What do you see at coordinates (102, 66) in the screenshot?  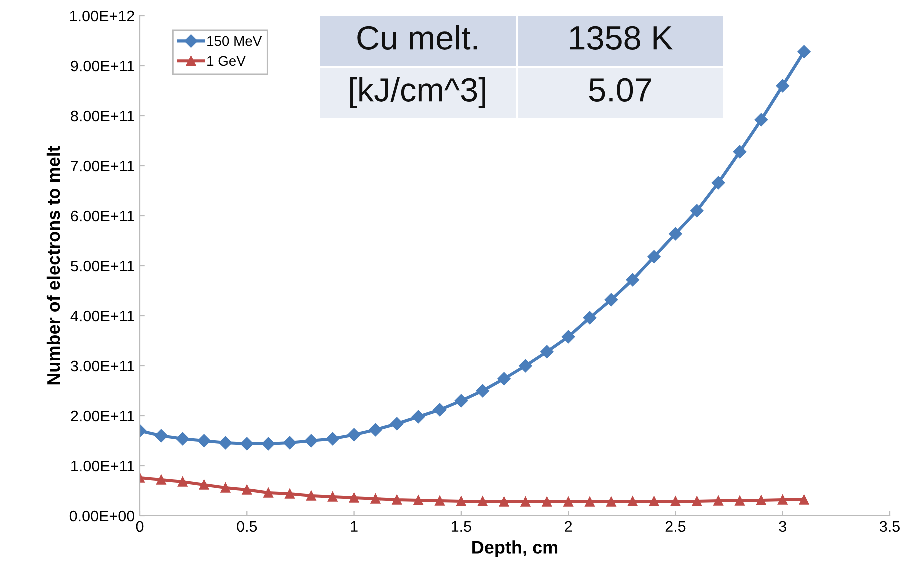 I see `y-tick-label: 9.00E+11` at bounding box center [102, 66].